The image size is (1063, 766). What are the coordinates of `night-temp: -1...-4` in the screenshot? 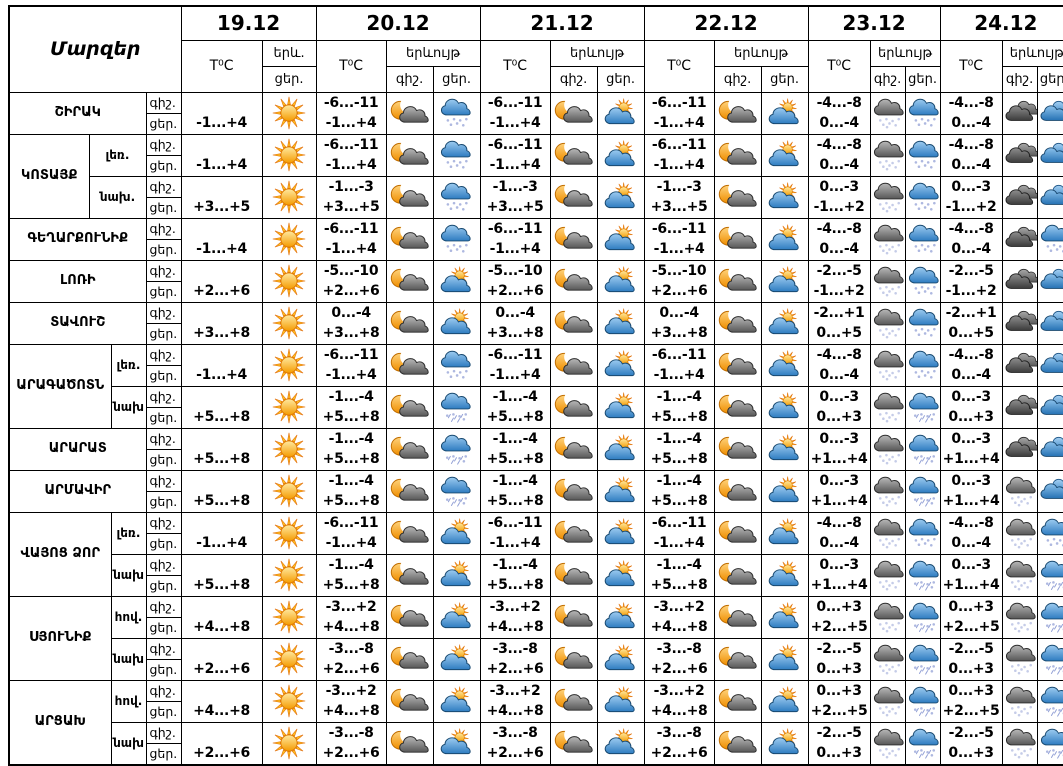 It's located at (515, 396).